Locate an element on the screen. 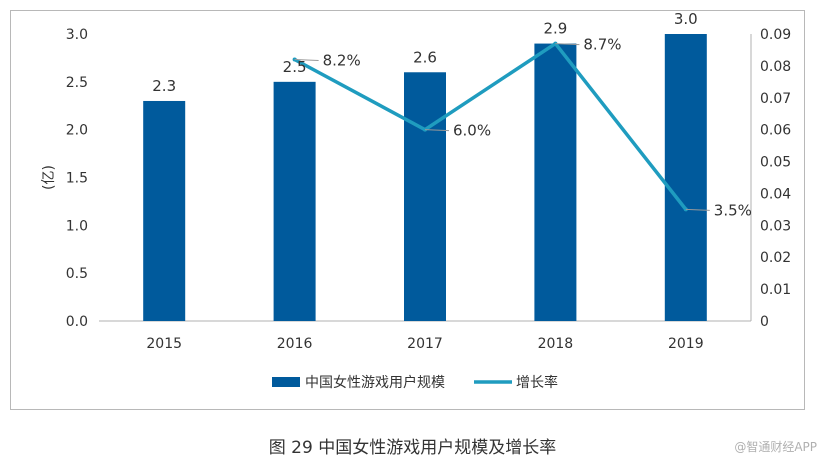  line-data-label: 8.7% is located at coordinates (602, 45).